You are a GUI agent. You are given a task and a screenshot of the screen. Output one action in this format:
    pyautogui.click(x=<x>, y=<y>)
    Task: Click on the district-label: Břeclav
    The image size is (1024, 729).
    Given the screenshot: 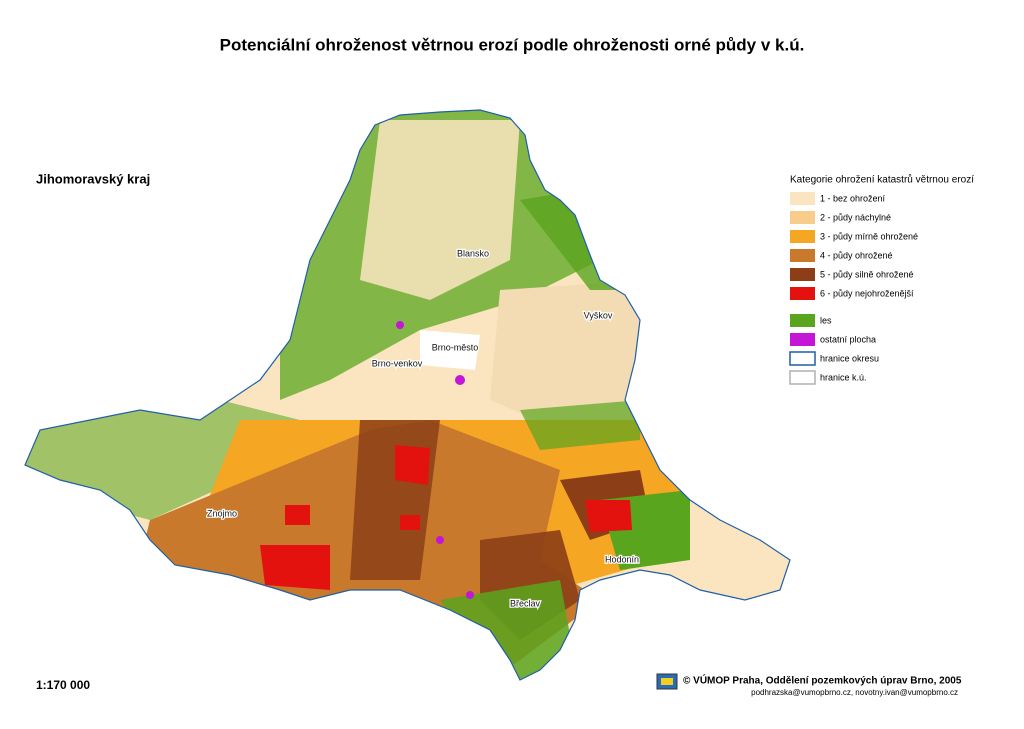 What is the action you would take?
    pyautogui.click(x=525, y=603)
    